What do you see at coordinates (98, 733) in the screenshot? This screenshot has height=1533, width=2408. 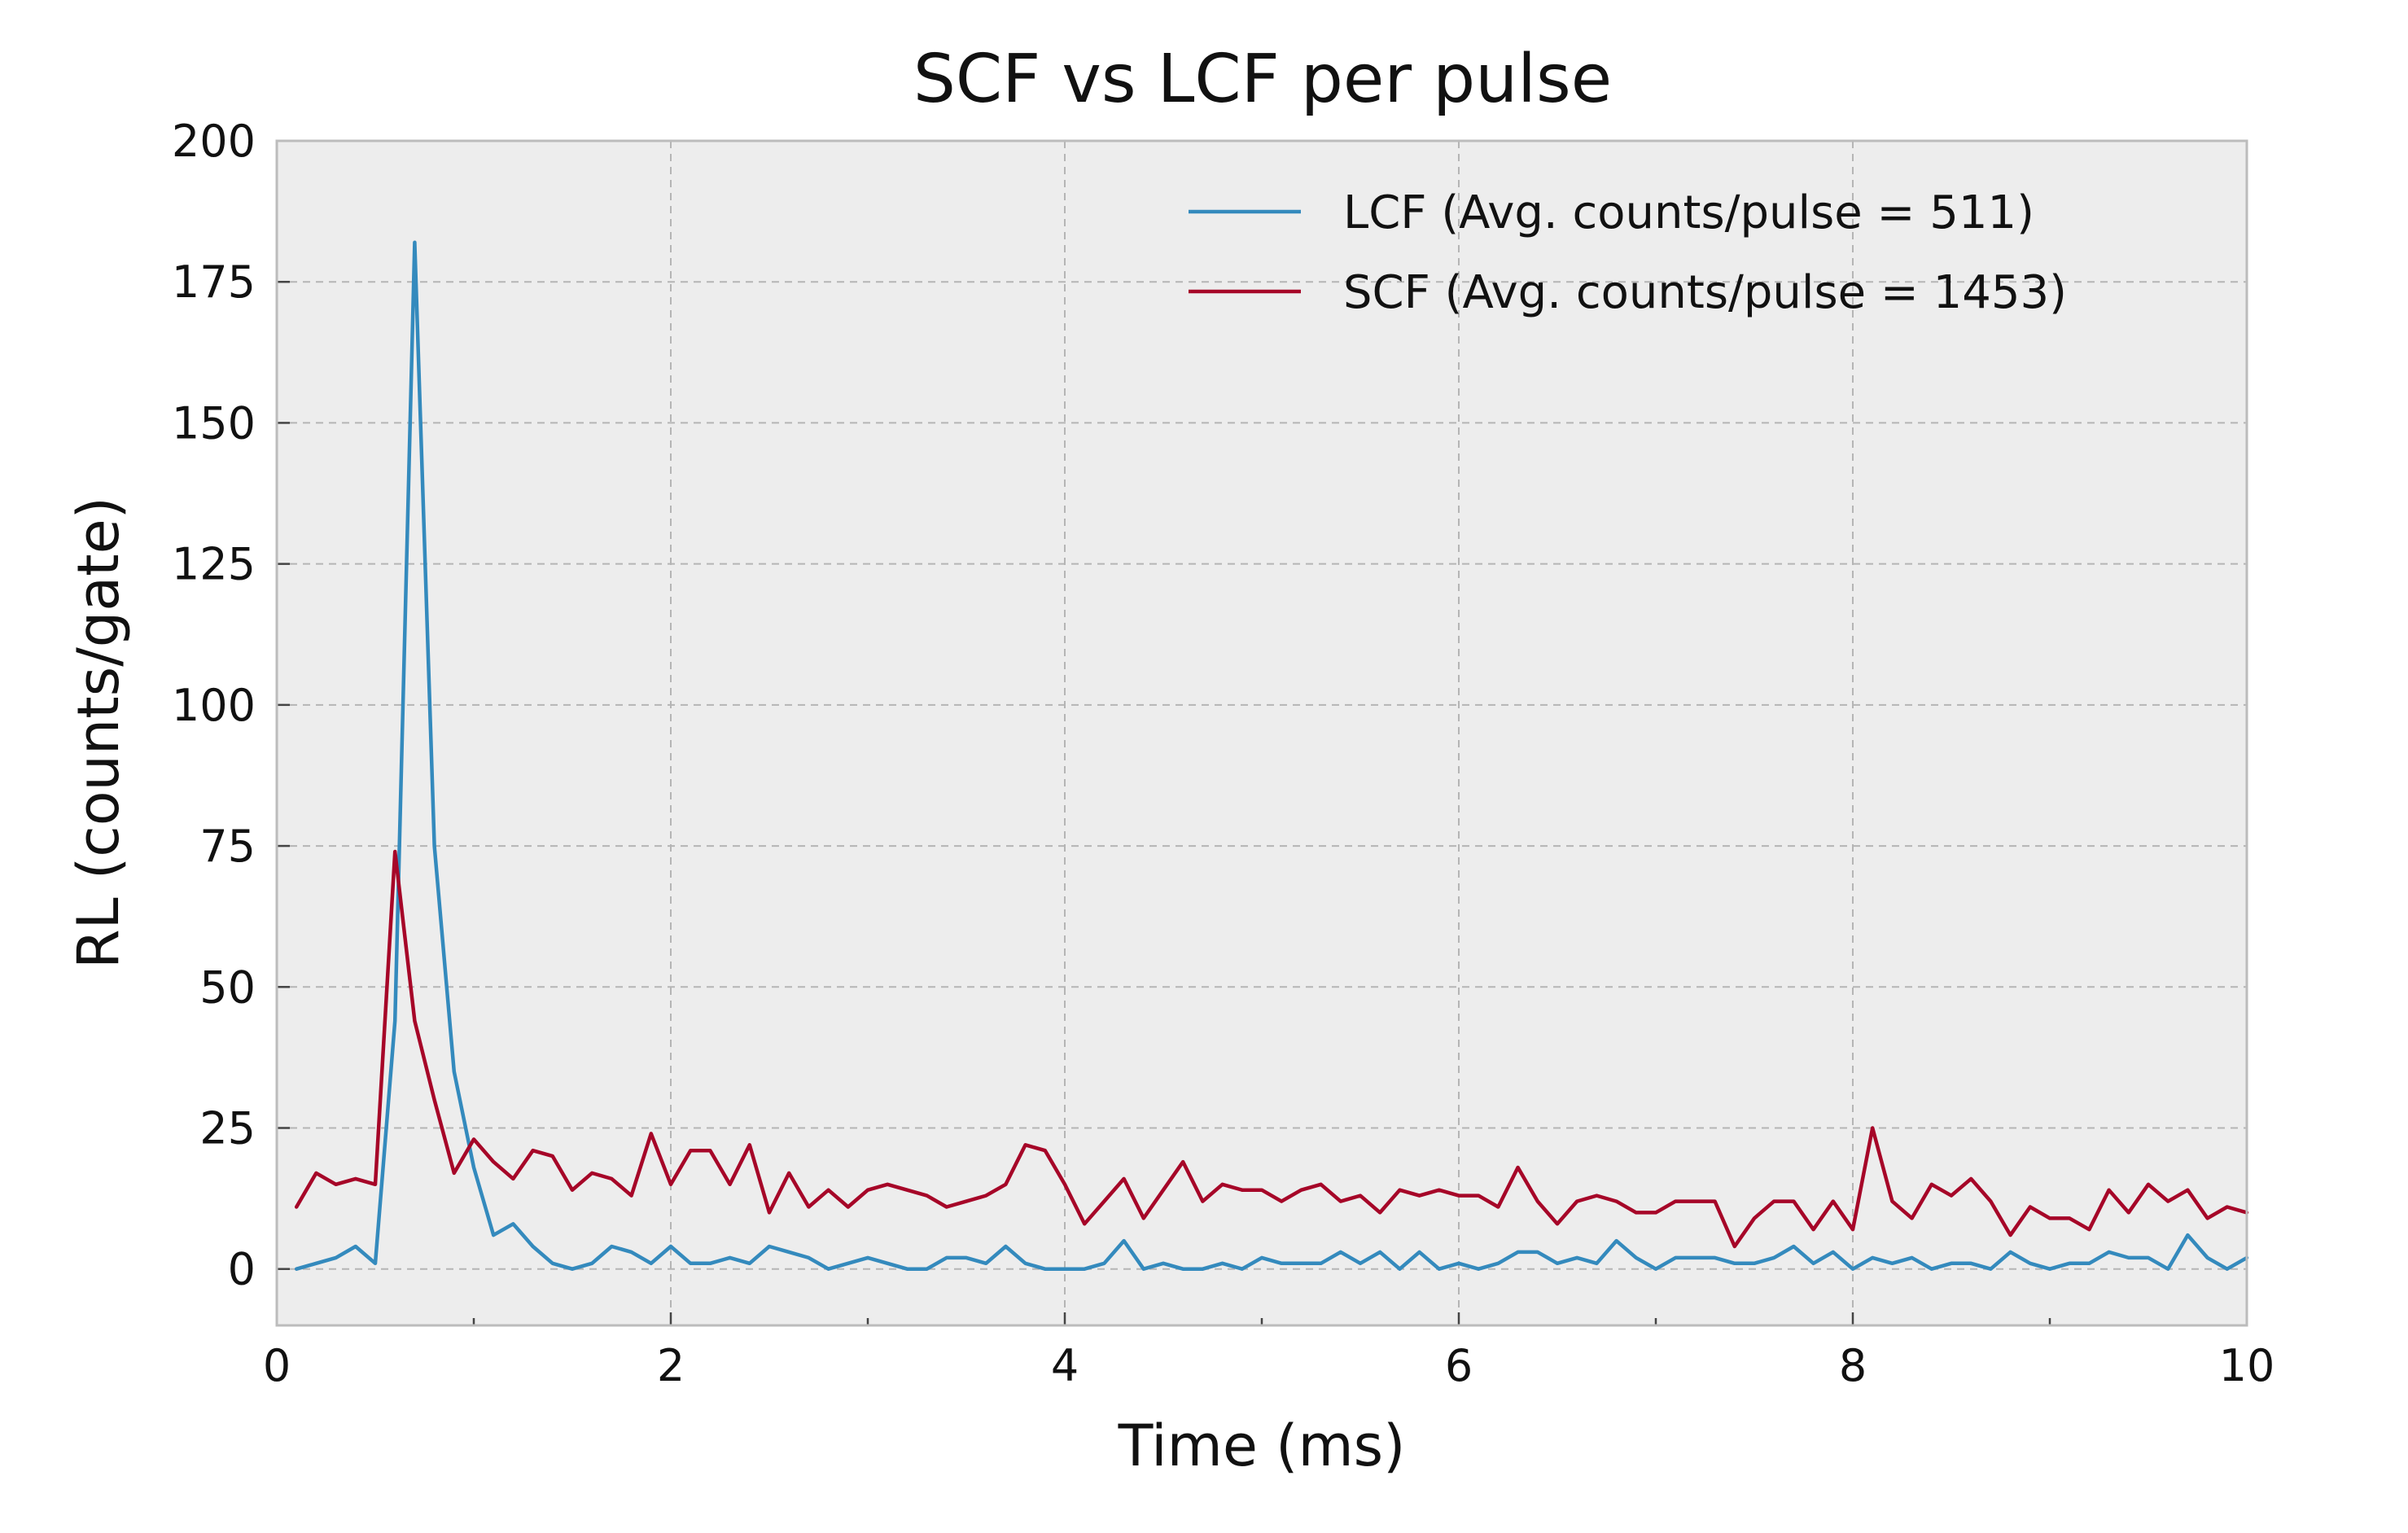 I see `y-axis-label: RL (counts/gate)` at bounding box center [98, 733].